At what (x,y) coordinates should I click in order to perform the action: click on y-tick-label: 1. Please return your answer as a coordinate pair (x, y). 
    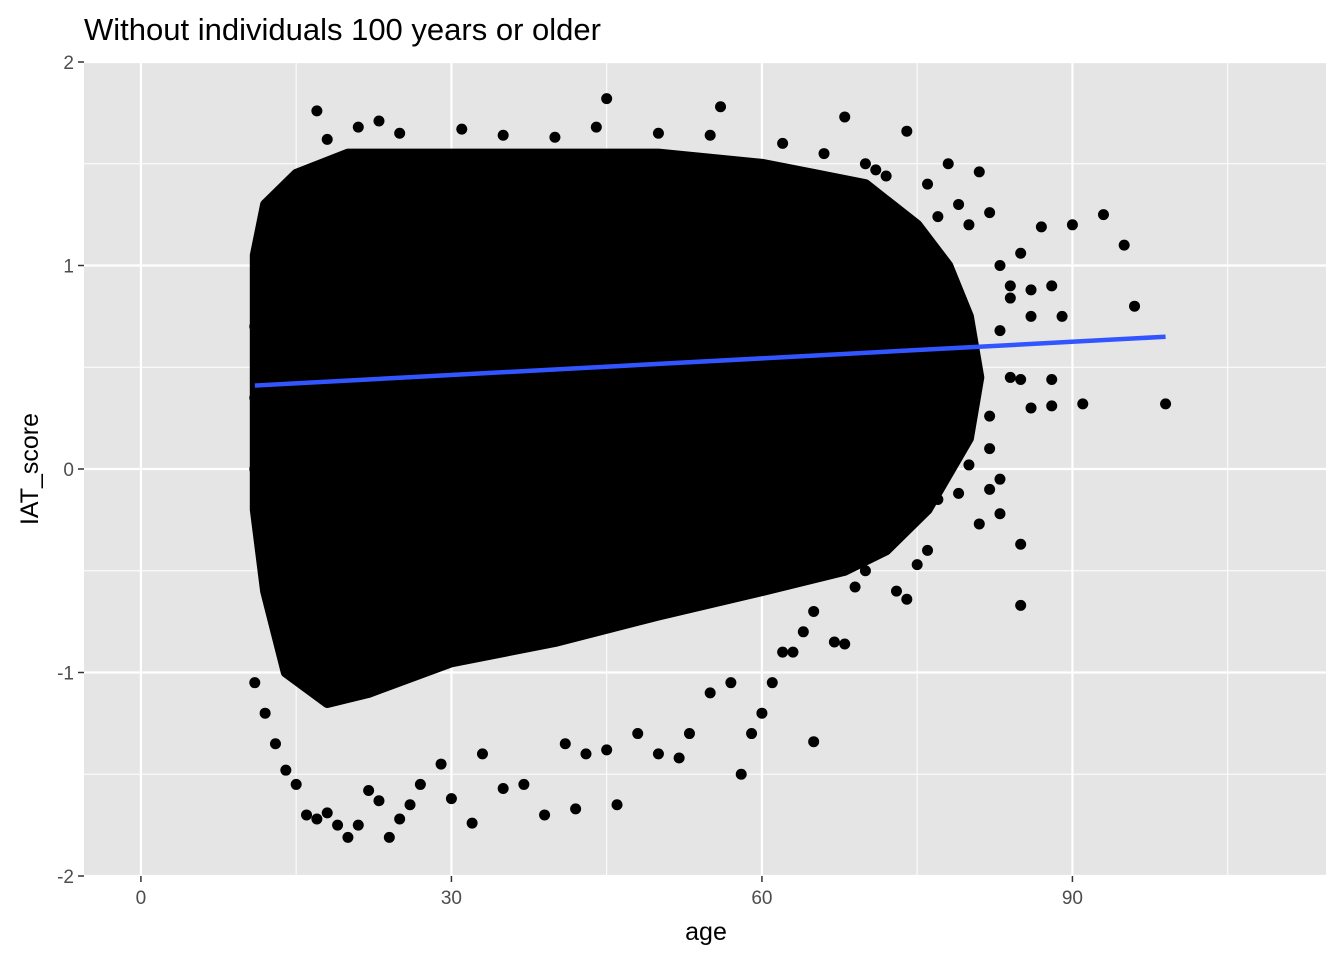
    Looking at the image, I should click on (68, 267).